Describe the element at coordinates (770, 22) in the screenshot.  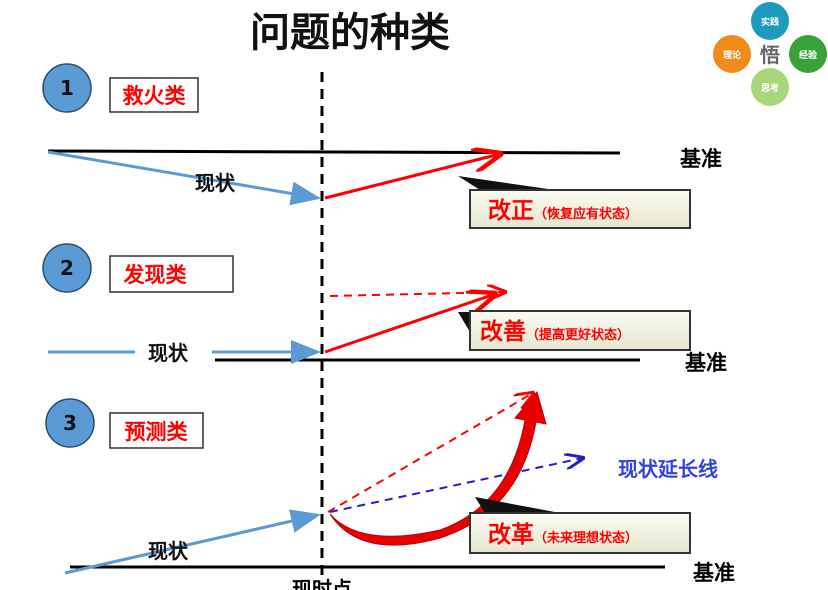
I see `svg-text: 实践` at that location.